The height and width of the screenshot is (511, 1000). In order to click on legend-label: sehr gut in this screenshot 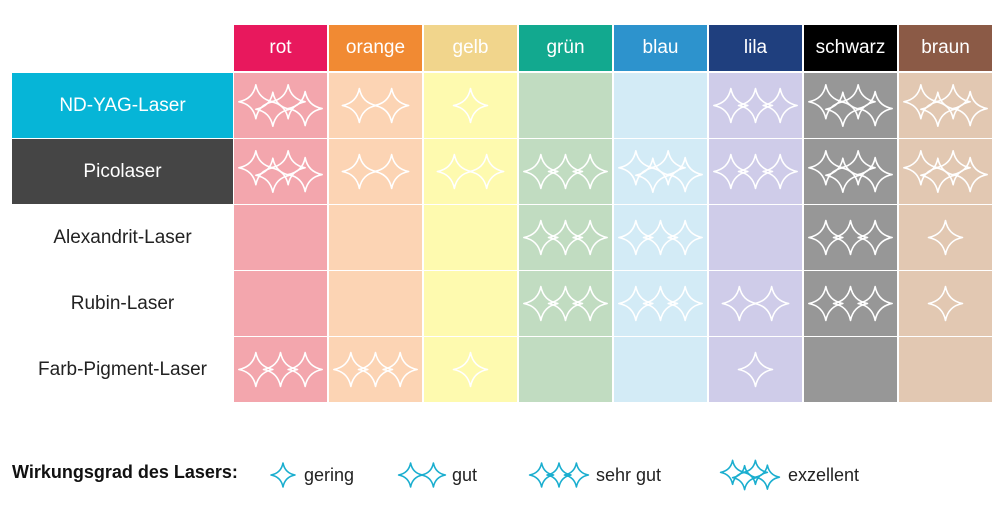, I will do `click(629, 474)`.